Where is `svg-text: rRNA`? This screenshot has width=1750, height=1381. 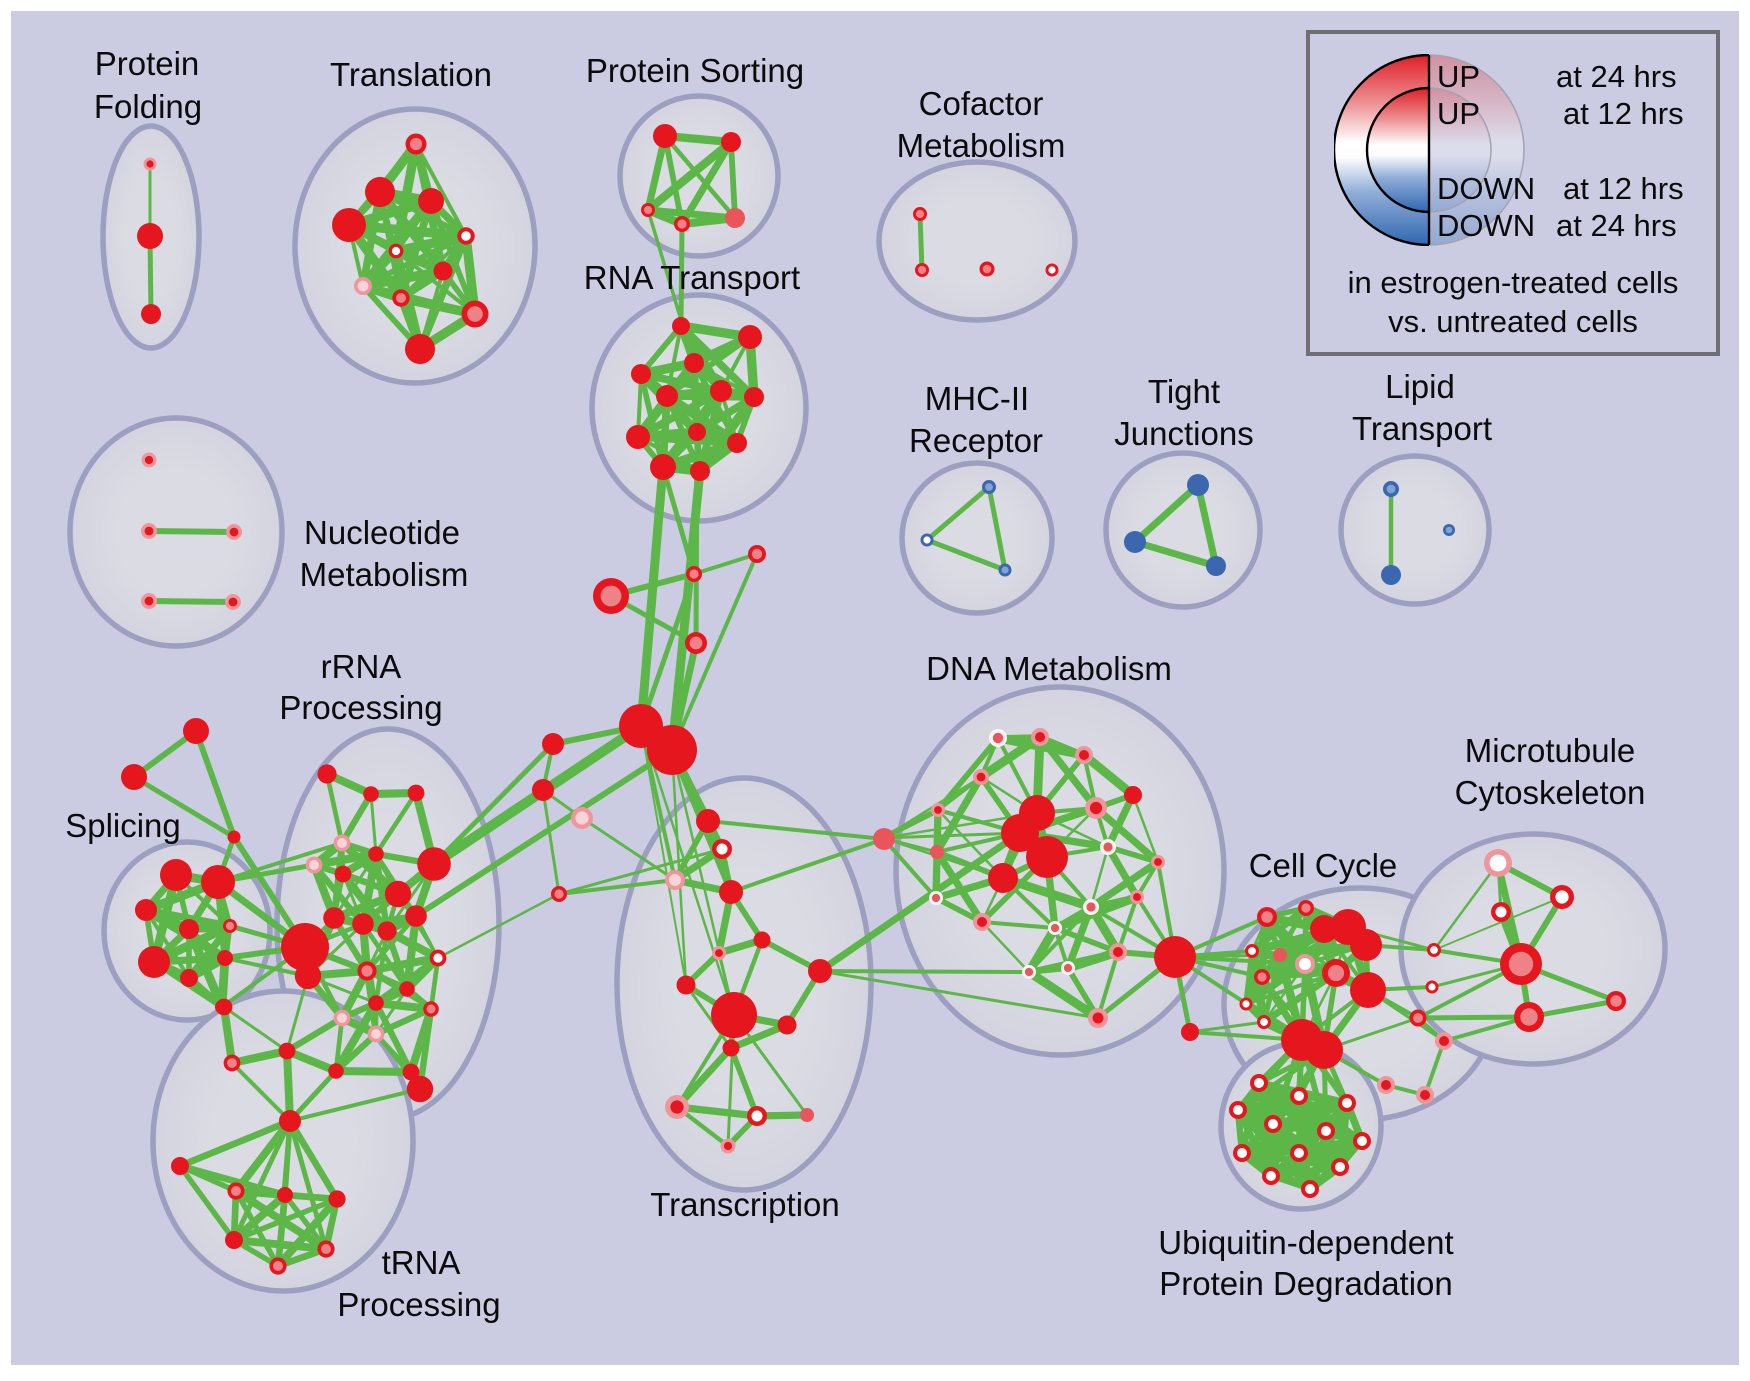 svg-text: rRNA is located at coordinates (361, 666).